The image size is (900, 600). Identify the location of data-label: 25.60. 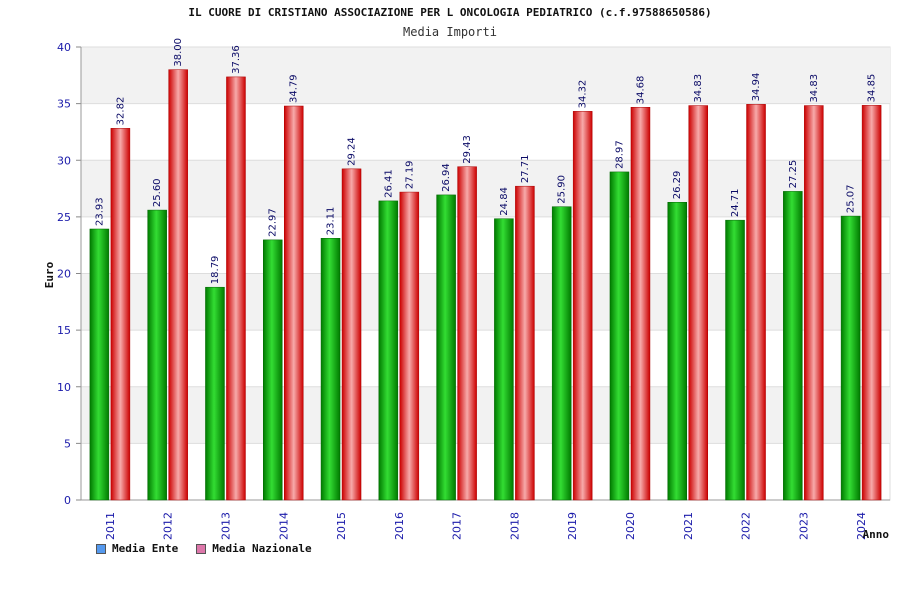
(157, 192).